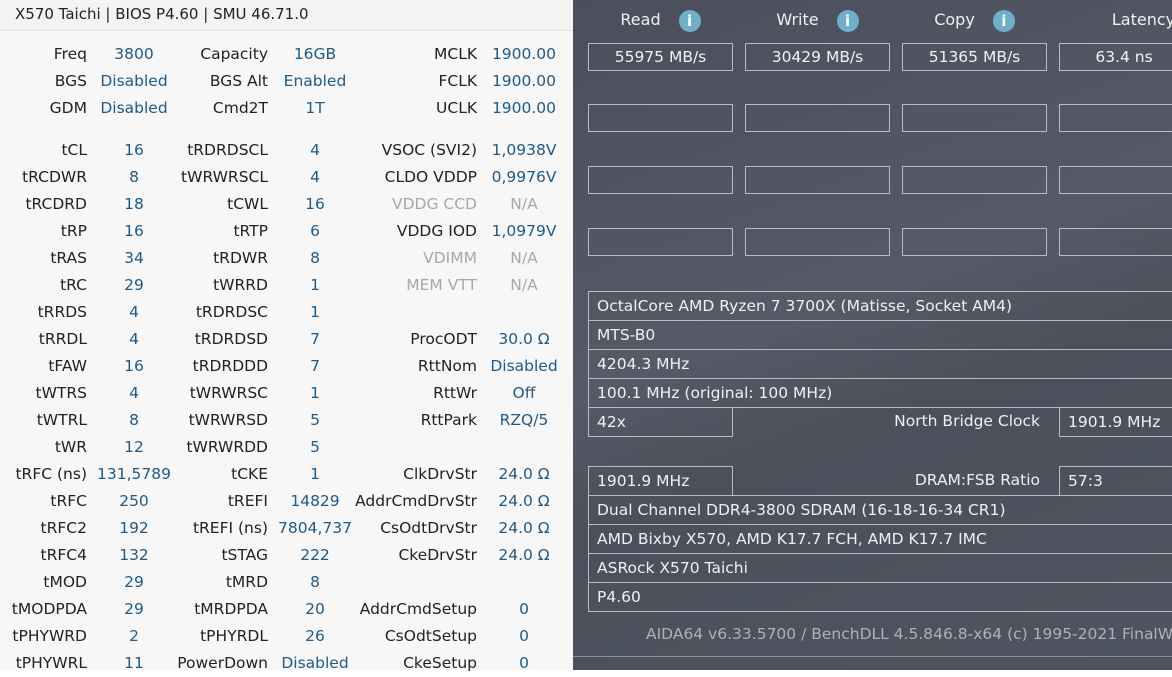 This screenshot has width=1172, height=677. I want to click on cpu-clock-field: 4204.3 MHz, so click(880, 364).